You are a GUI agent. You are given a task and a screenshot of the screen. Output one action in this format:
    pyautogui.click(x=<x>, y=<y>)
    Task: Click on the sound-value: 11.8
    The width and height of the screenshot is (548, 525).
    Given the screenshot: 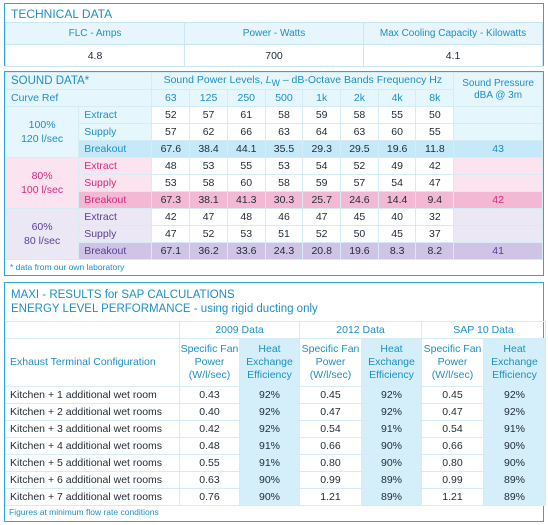 What is the action you would take?
    pyautogui.click(x=435, y=149)
    